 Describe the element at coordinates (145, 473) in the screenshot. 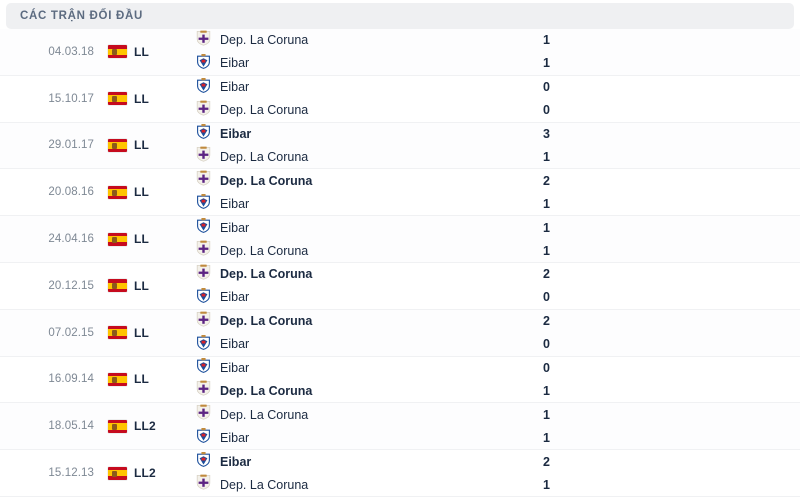

I see `league-code: LL2` at that location.